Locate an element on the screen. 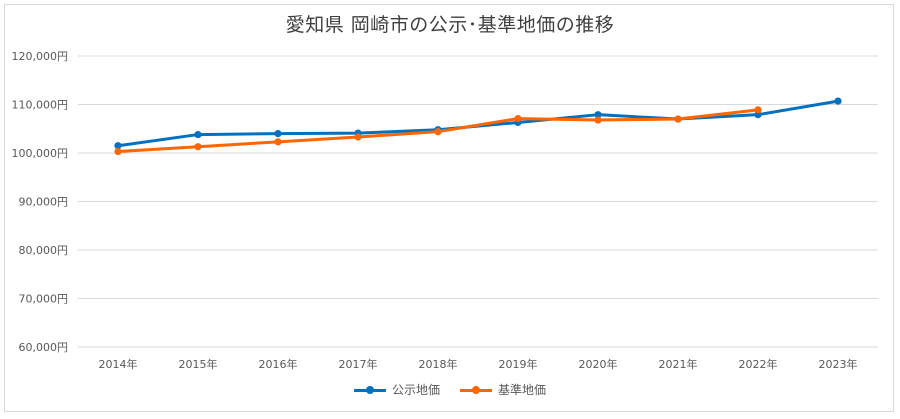 The height and width of the screenshot is (419, 900). y-tick-label: 90,000円 is located at coordinates (44, 202).